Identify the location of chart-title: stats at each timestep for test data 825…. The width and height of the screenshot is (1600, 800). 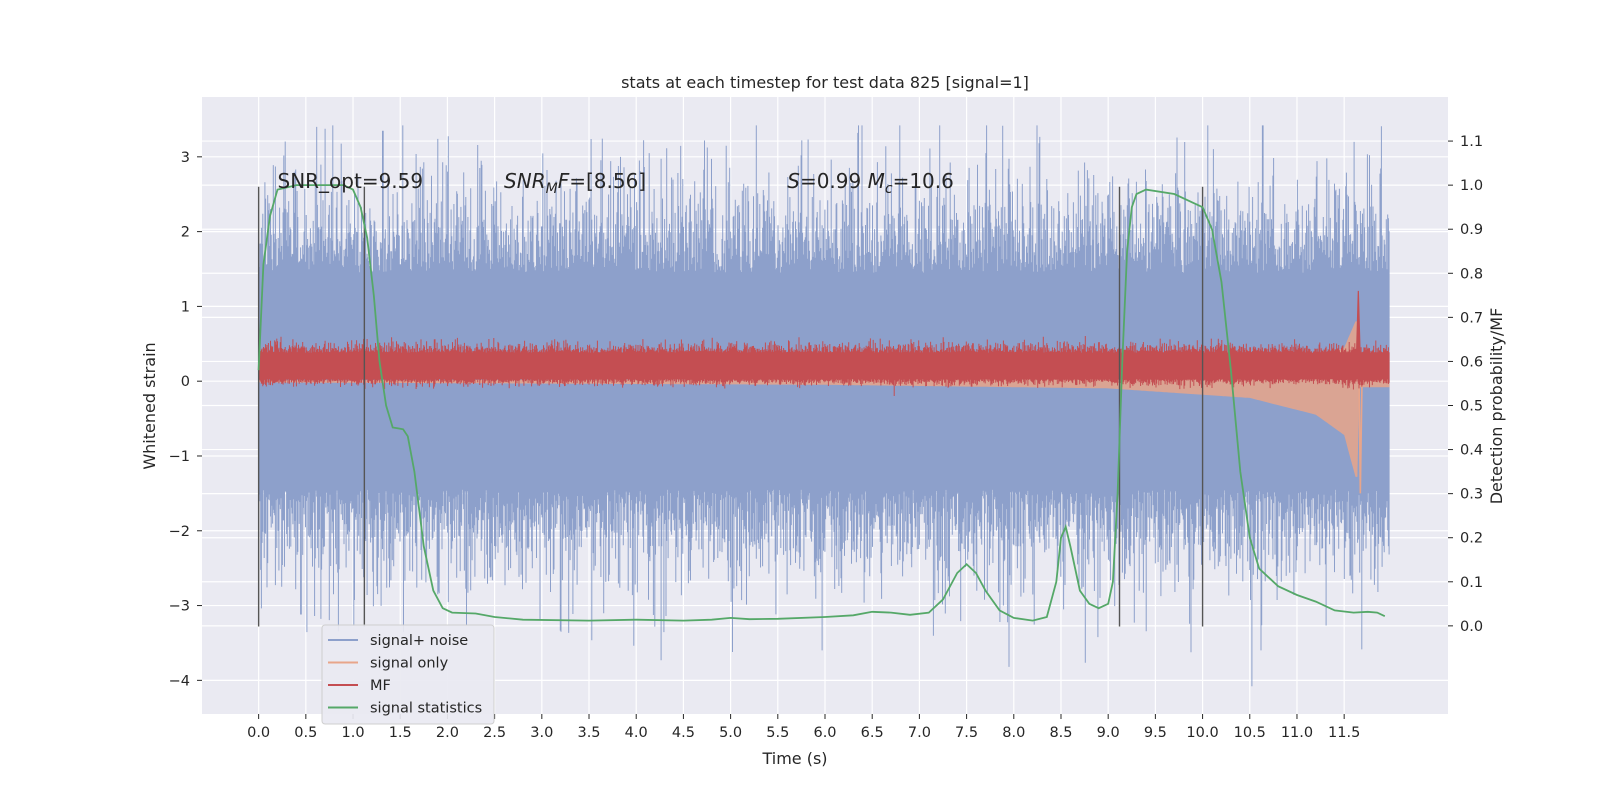
(825, 82).